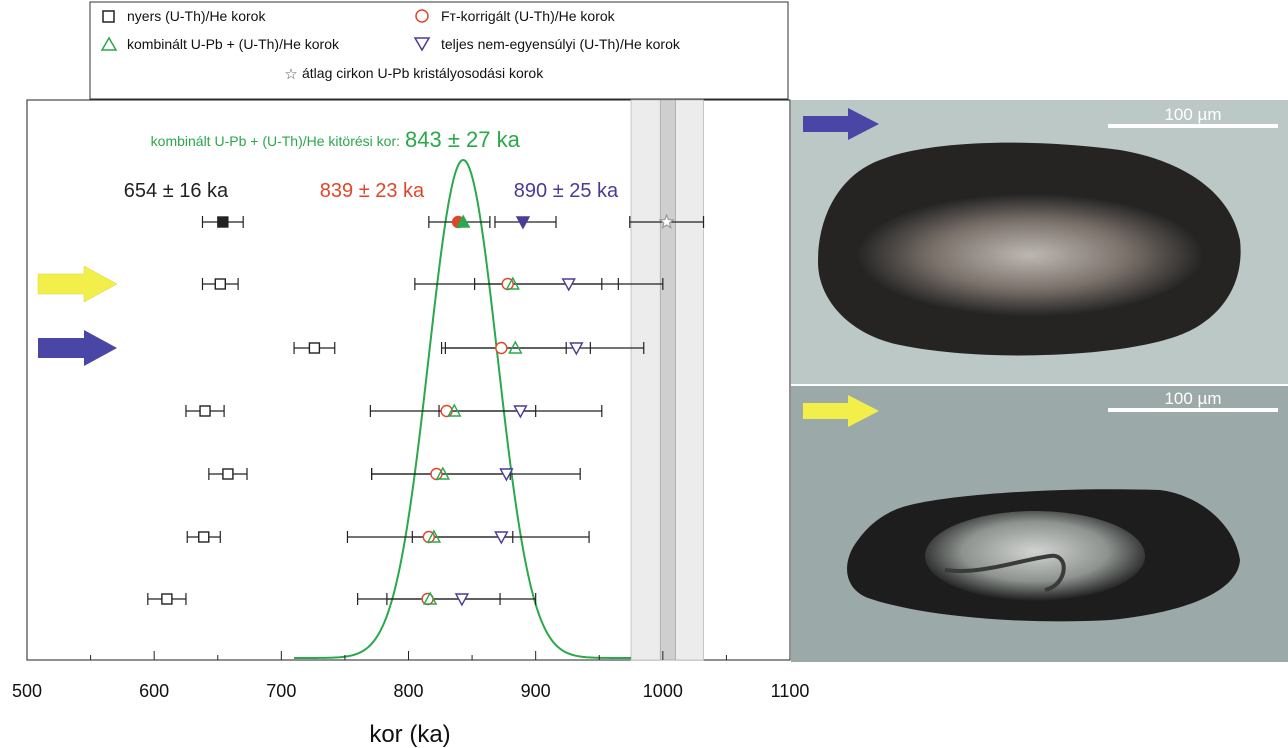 The height and width of the screenshot is (748, 1288). I want to click on eruption-age-value: 843 ± 27 ka, so click(463, 139).